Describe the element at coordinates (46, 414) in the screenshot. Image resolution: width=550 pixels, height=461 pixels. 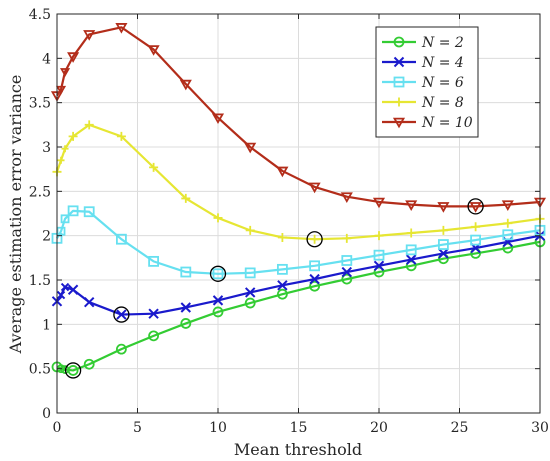
I see `y-tick-label: 0` at that location.